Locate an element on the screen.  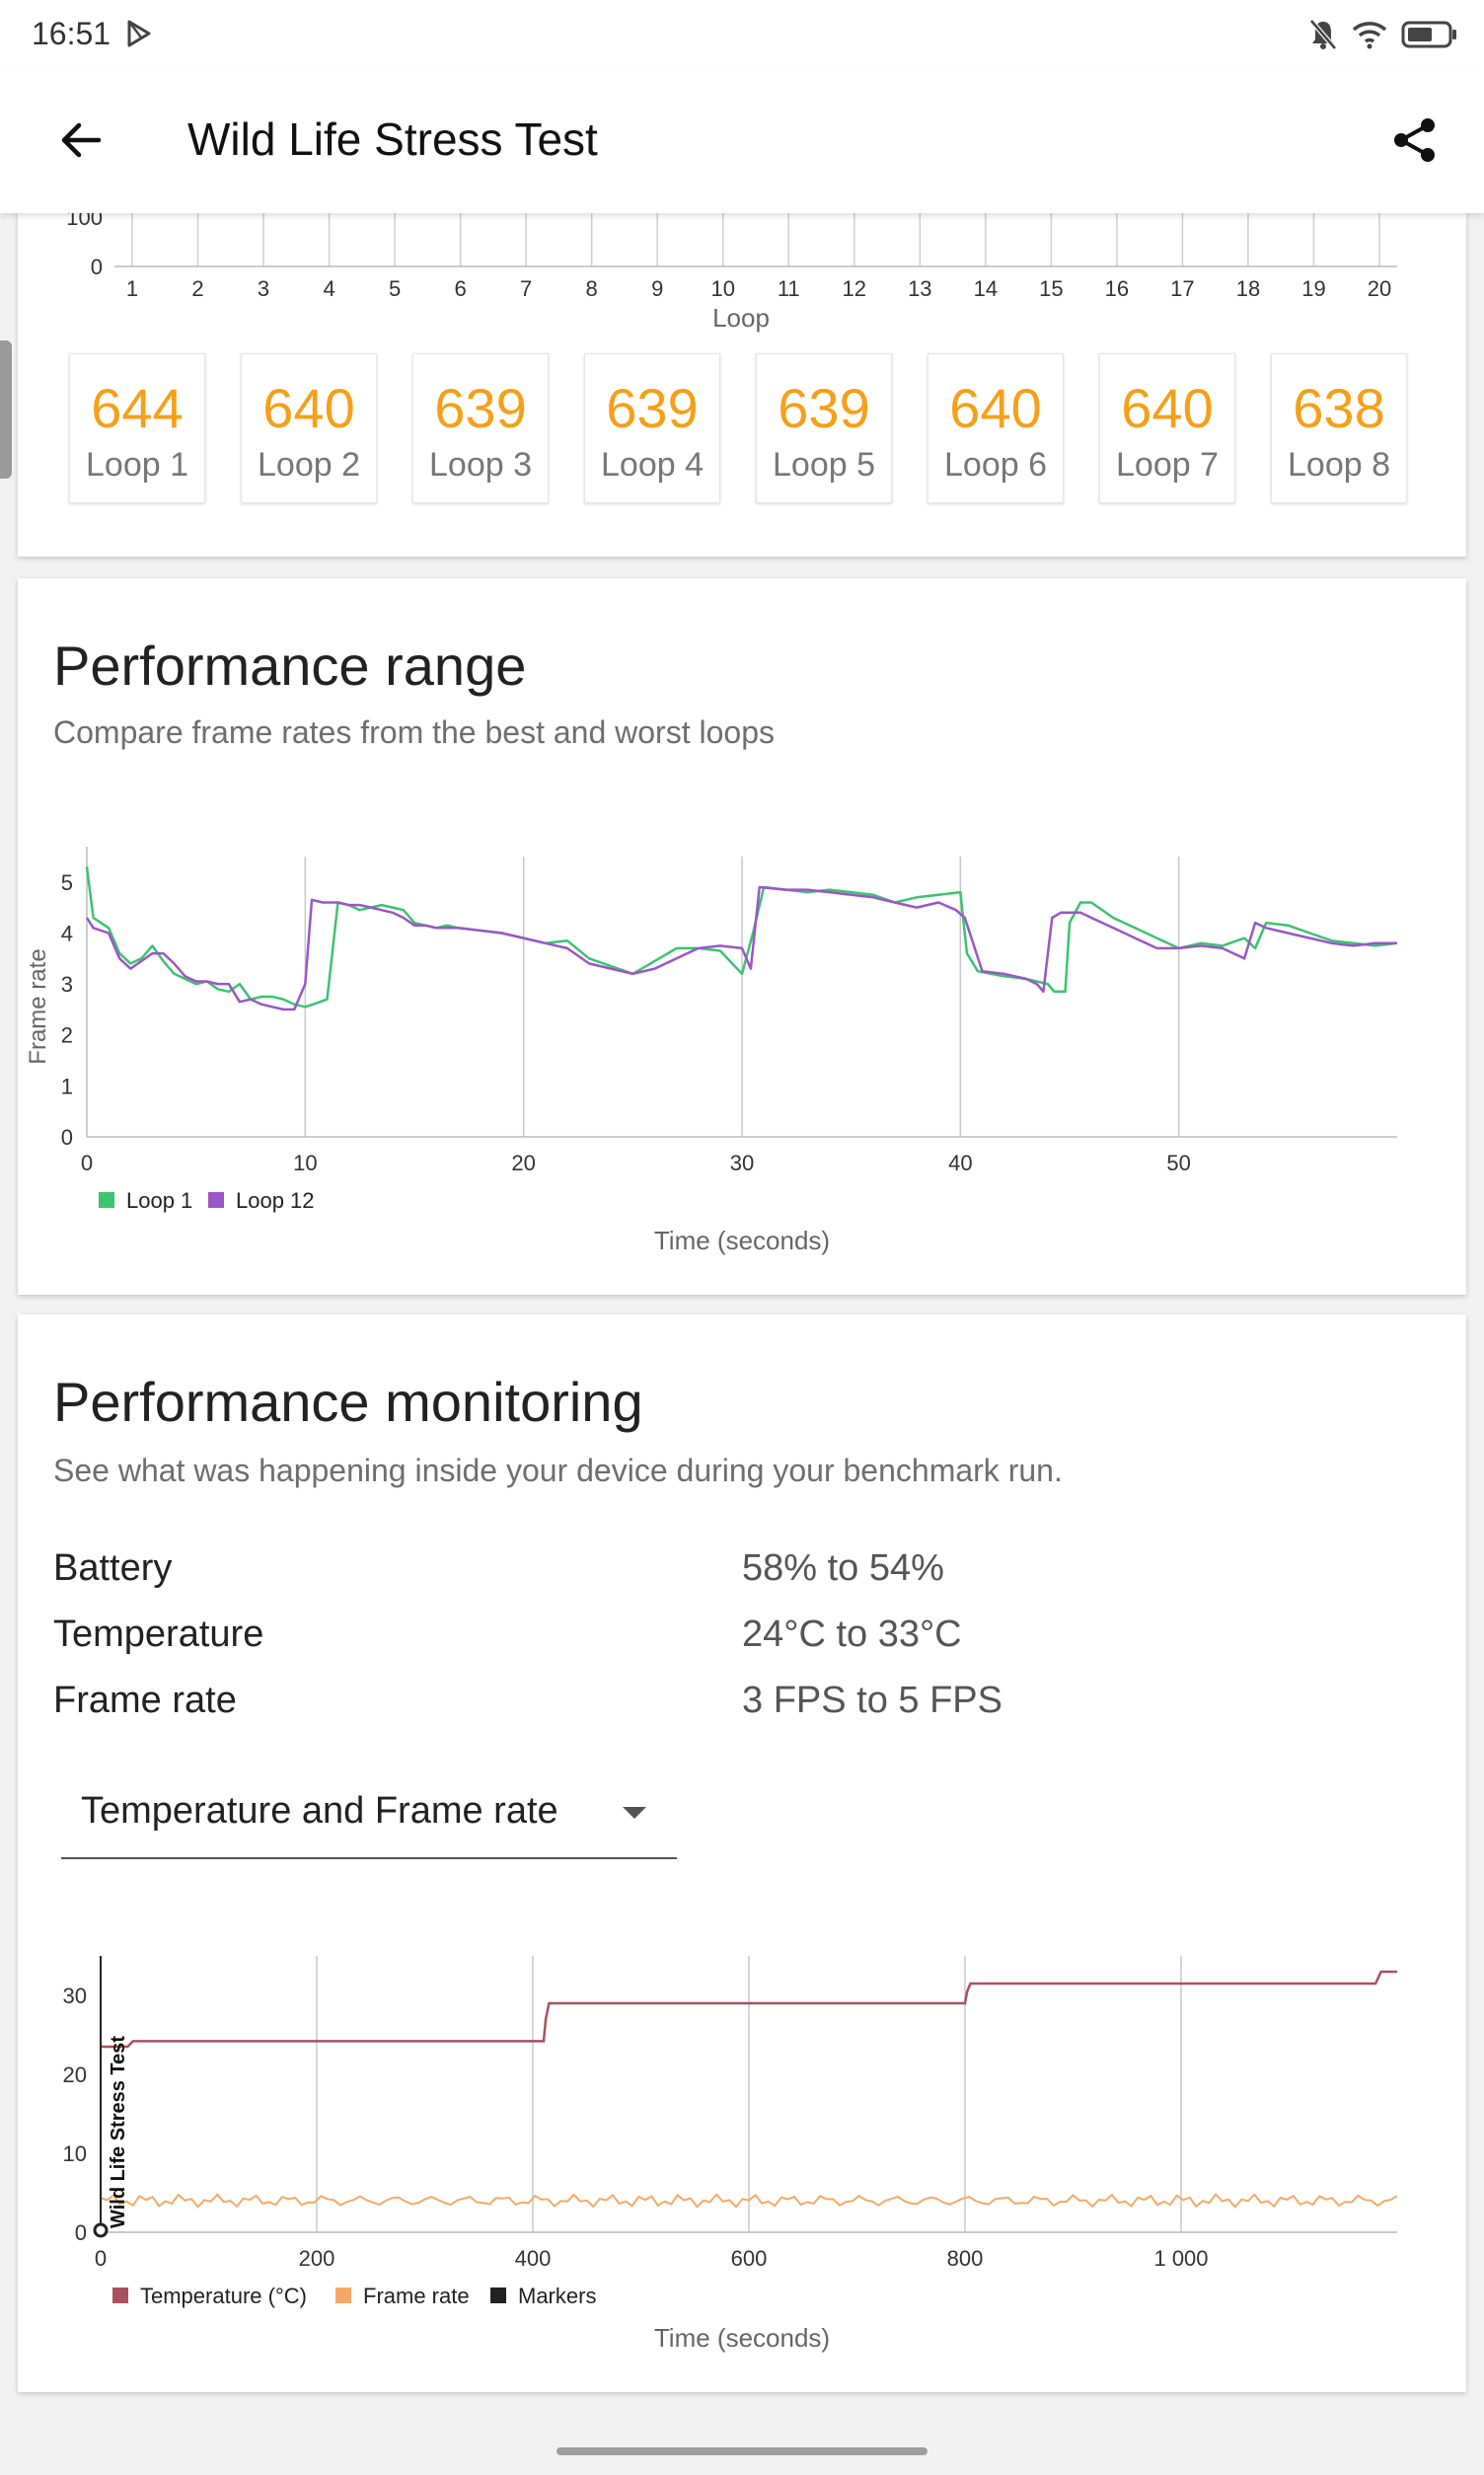
x-axis-label: Time (seconds) is located at coordinates (742, 2338).